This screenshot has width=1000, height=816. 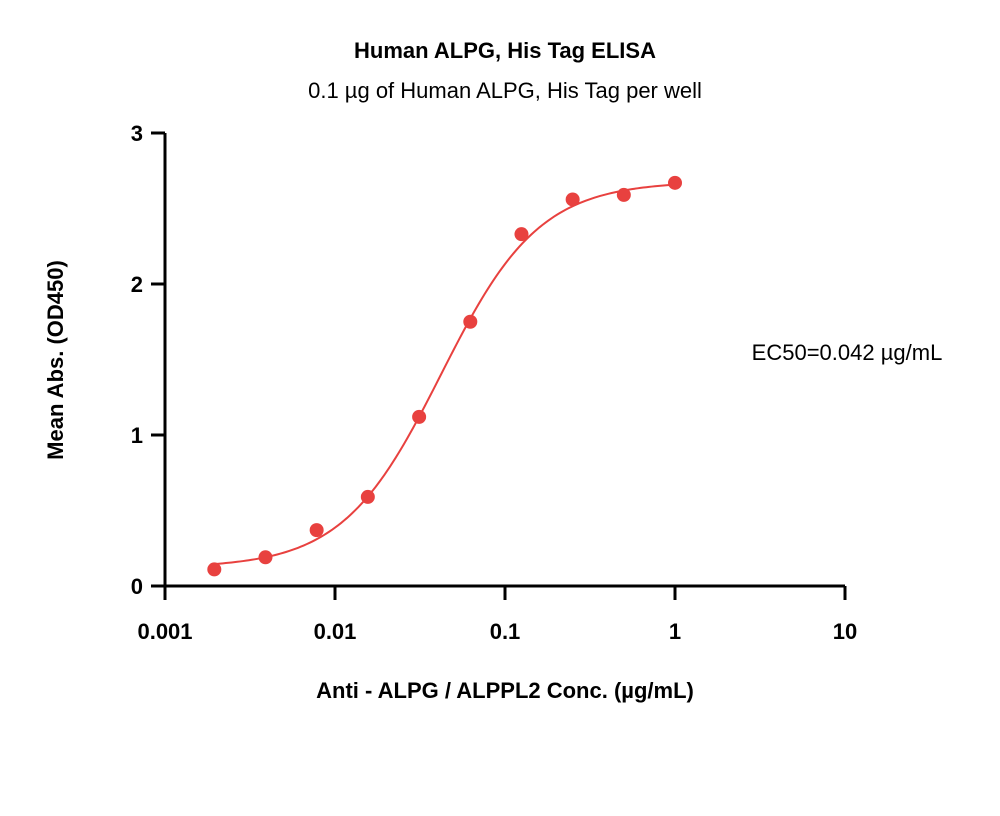 I want to click on y-ticks: 0 1 2 3, so click(x=148, y=360).